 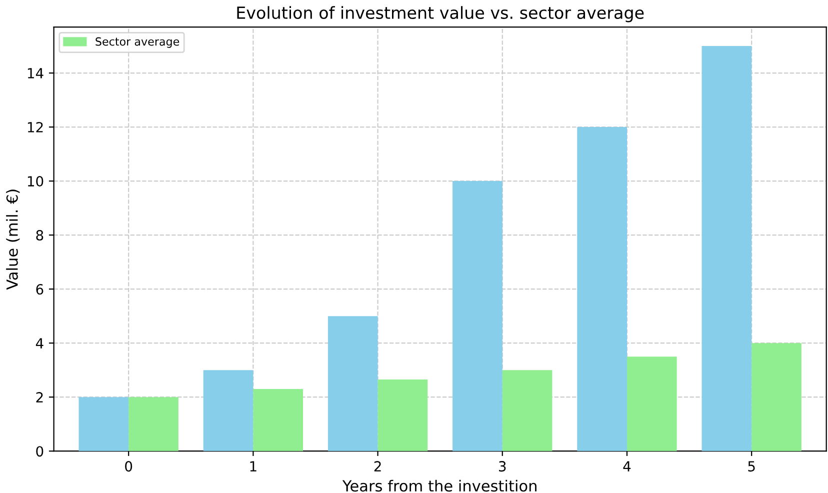 I want to click on y-tick-label: 14, so click(x=36, y=73).